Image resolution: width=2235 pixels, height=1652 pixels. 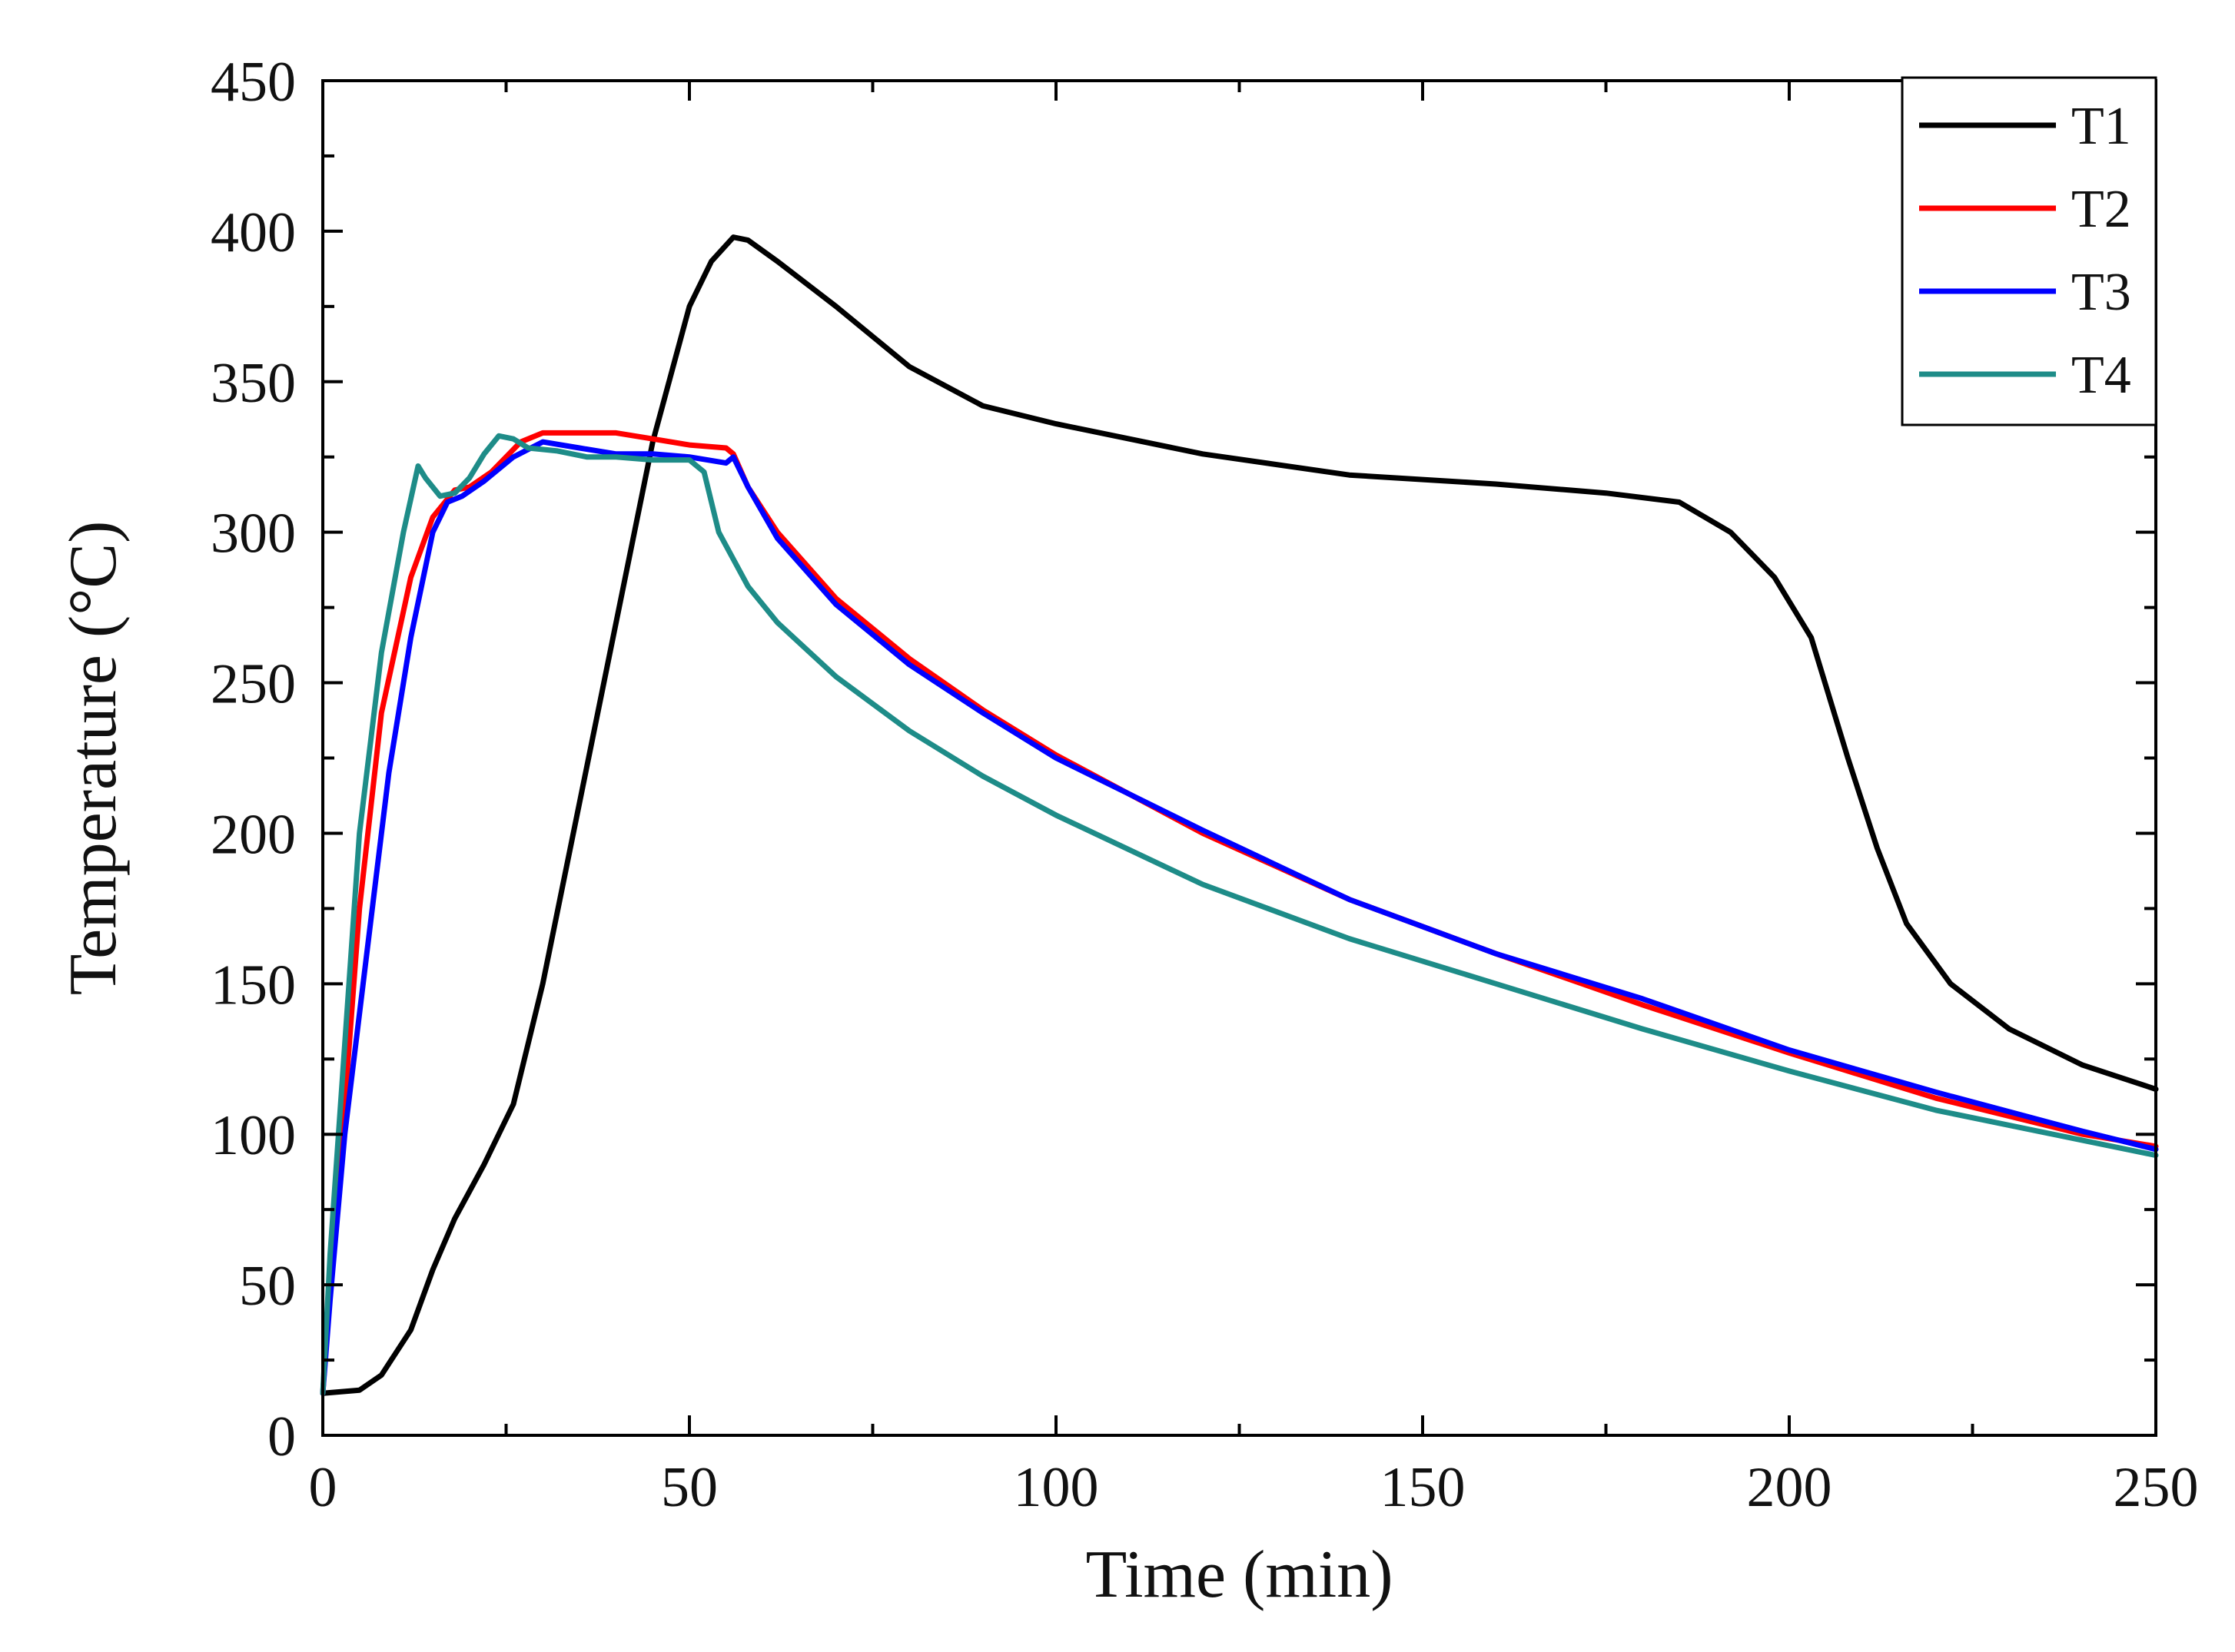 I want to click on x-tick-label: 0, so click(x=323, y=1487).